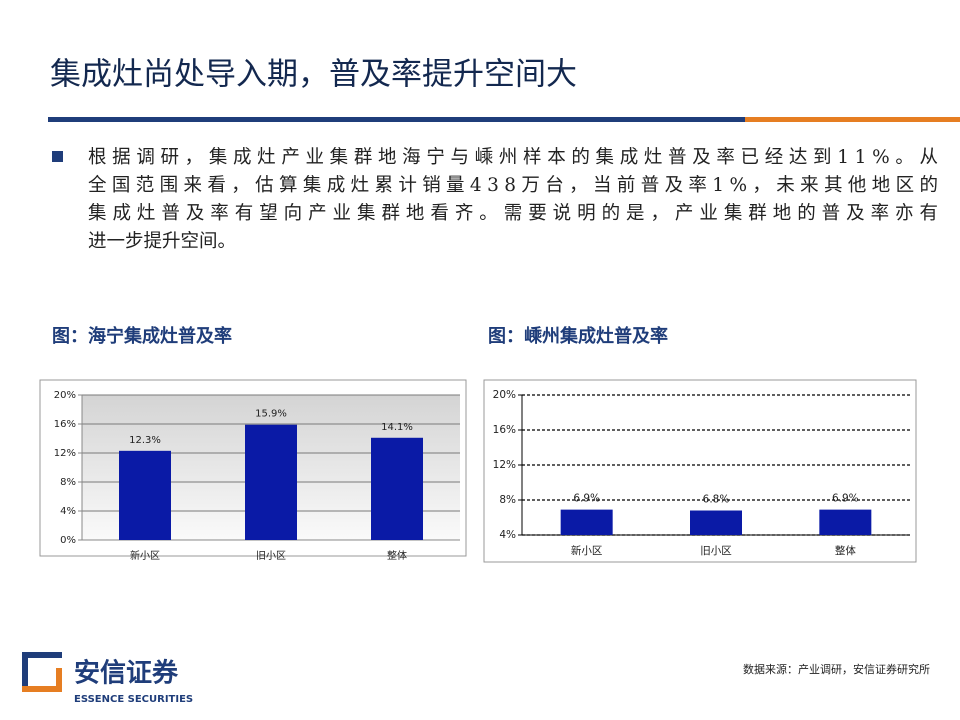  I want to click on title-rule, so click(396, 119).